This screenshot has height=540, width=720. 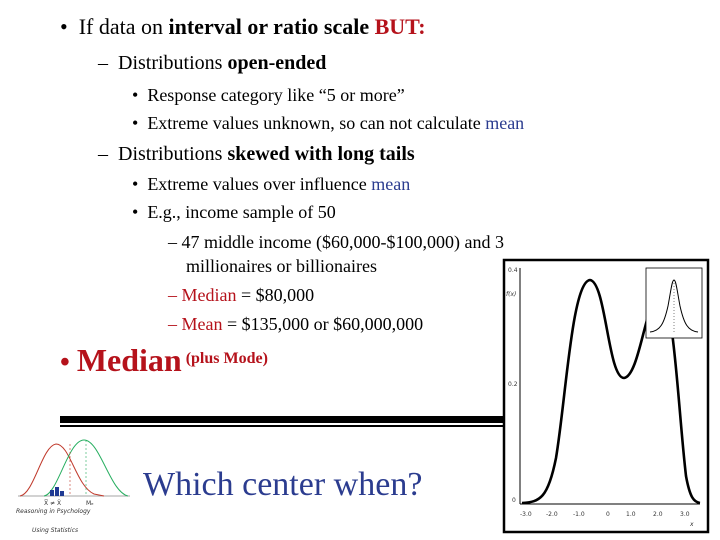 What do you see at coordinates (513, 384) in the screenshot?
I see `y-tick-0.2: 0.2` at bounding box center [513, 384].